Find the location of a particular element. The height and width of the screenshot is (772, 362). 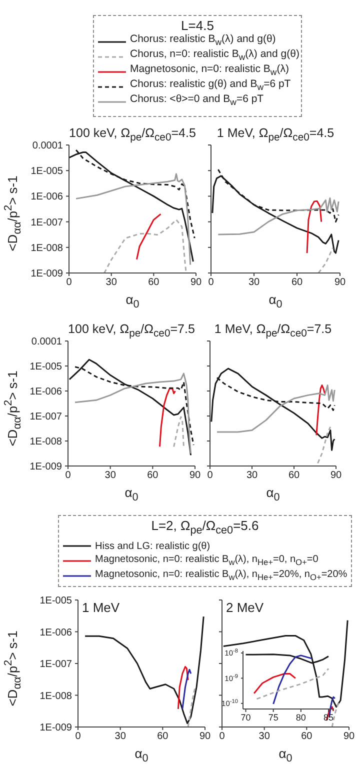

x-tick-label: 80 is located at coordinates (301, 717).